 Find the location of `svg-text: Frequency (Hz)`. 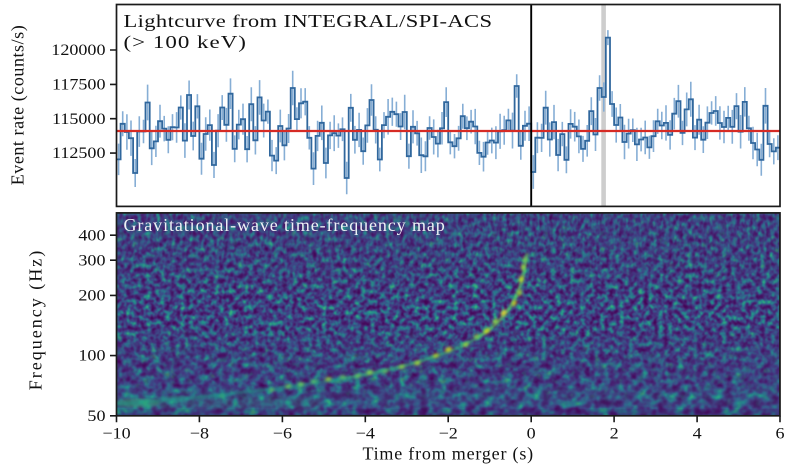

svg-text: Frequency (Hz) is located at coordinates (36, 319).